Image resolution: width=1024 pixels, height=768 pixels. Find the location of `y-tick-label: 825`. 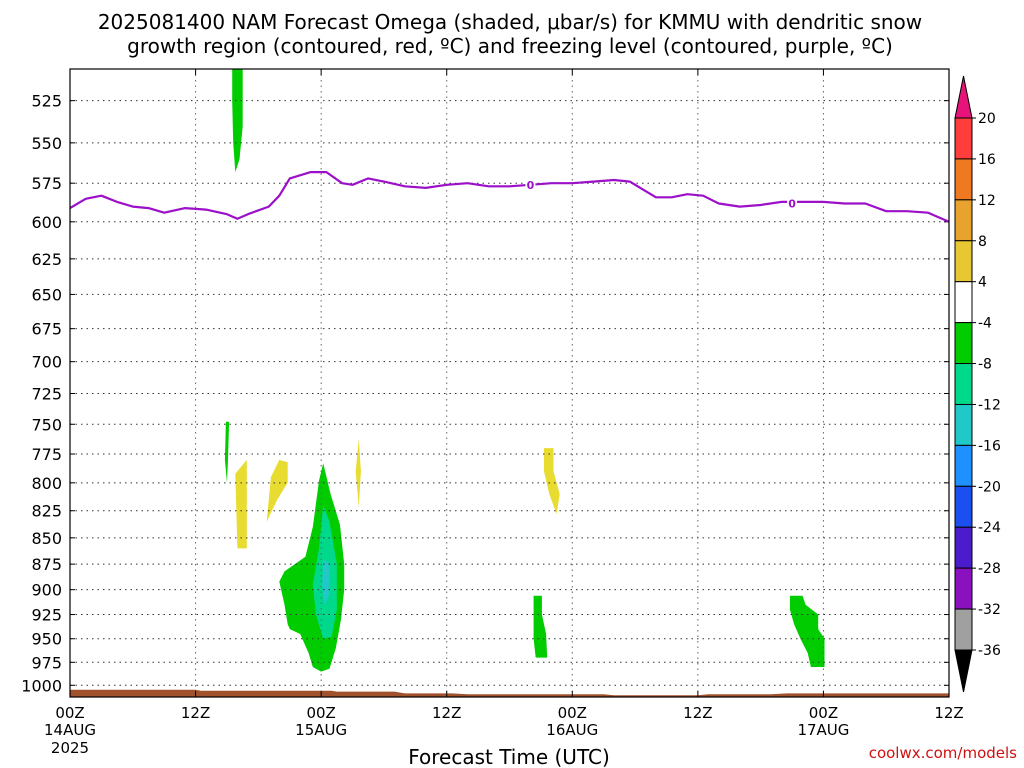

y-tick-label: 825 is located at coordinates (46, 511).